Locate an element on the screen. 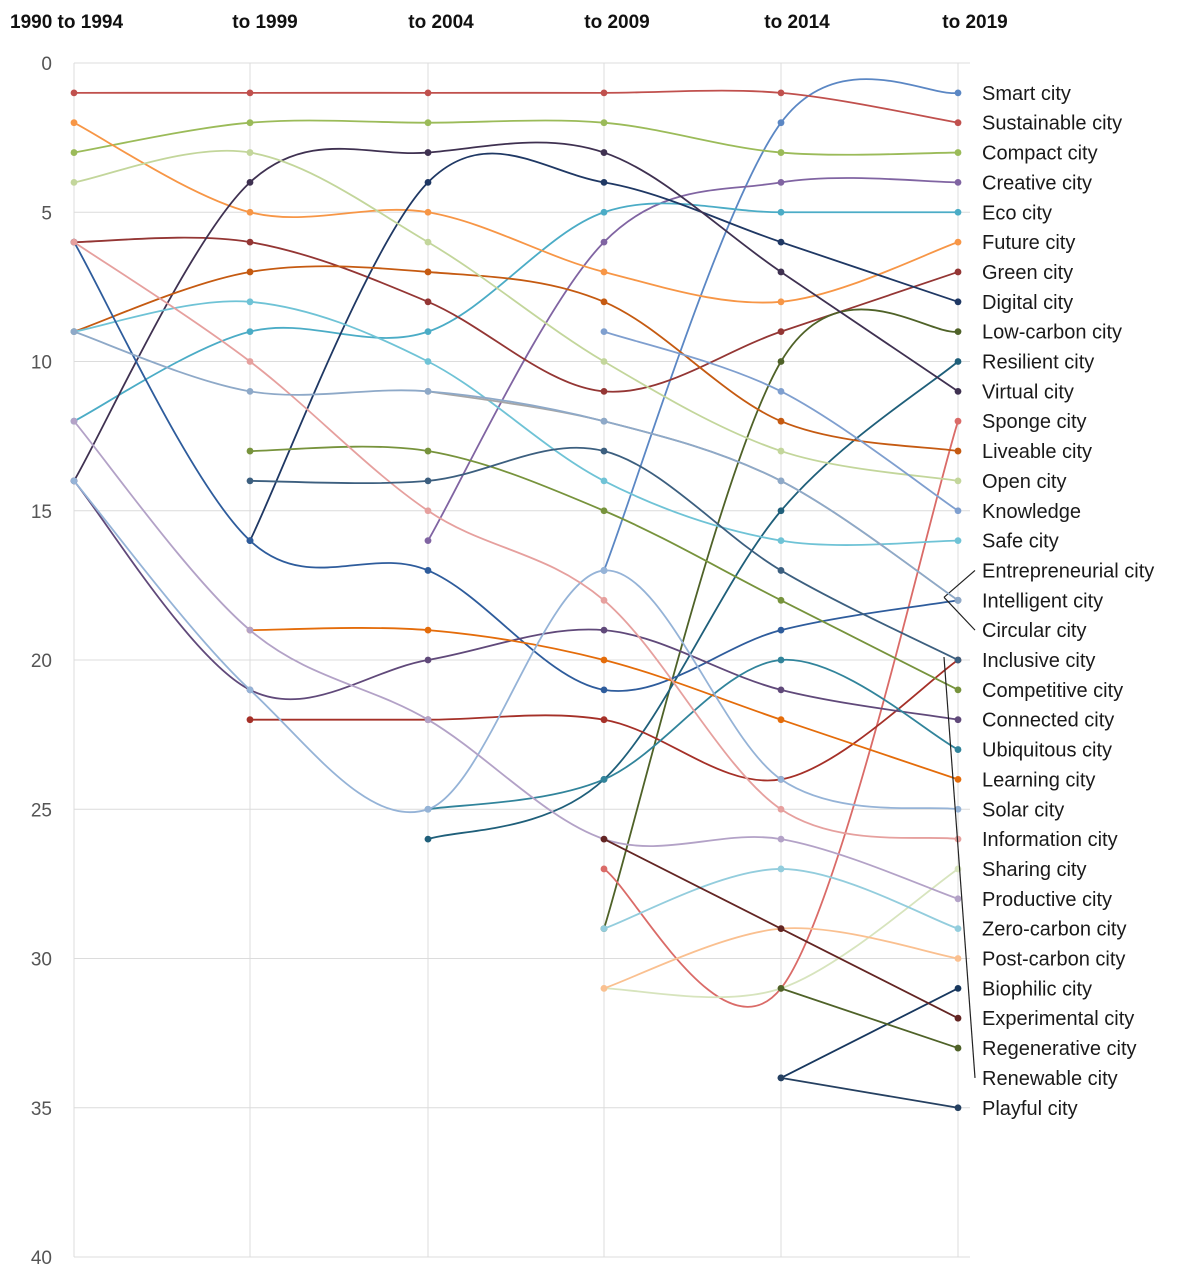 This screenshot has width=1188, height=1265. label-leader-line is located at coordinates (959, 613).